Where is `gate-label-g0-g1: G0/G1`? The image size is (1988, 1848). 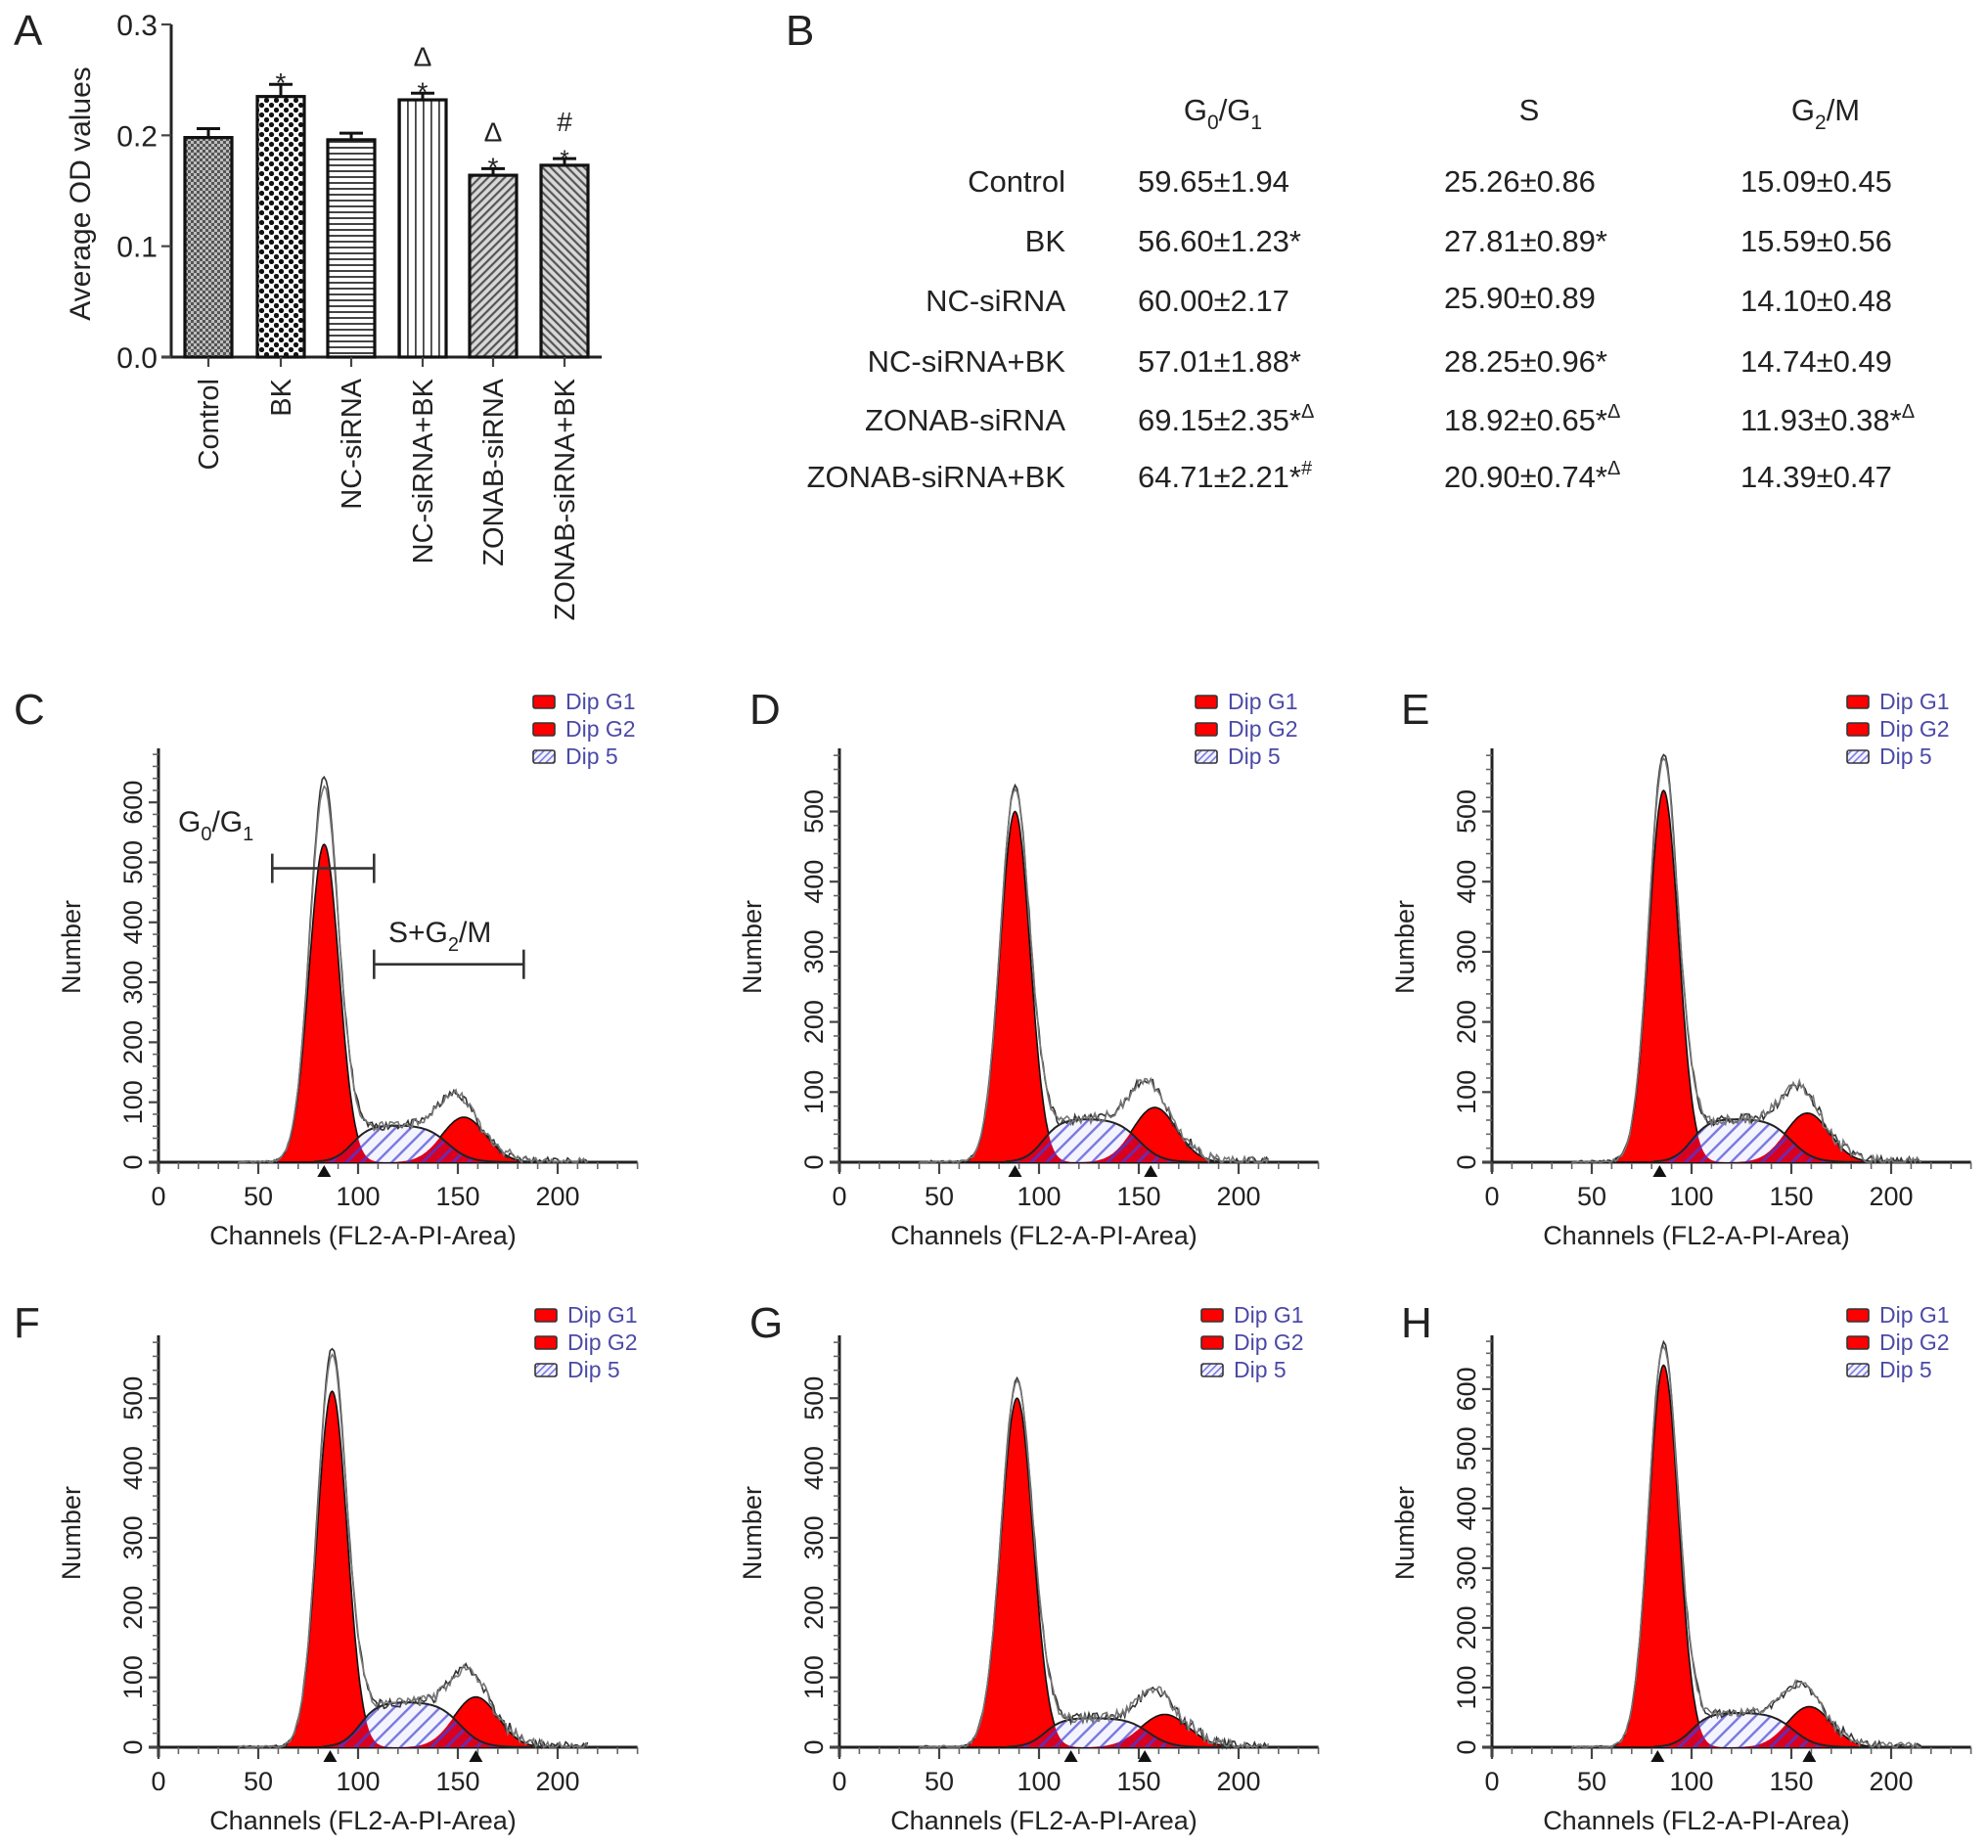
gate-label-g0-g1: G0/G1 is located at coordinates (215, 825).